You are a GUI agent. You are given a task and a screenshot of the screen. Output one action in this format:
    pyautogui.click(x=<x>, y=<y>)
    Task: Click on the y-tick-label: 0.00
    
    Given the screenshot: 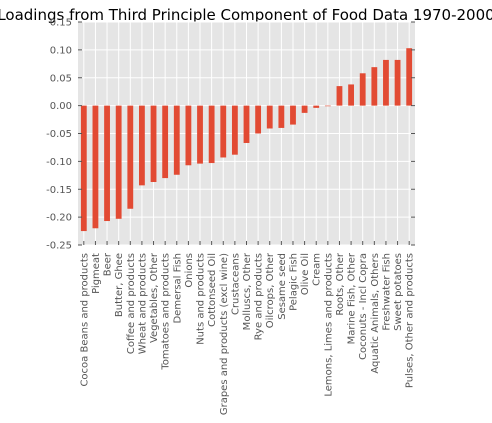 What is the action you would take?
    pyautogui.click(x=61, y=106)
    